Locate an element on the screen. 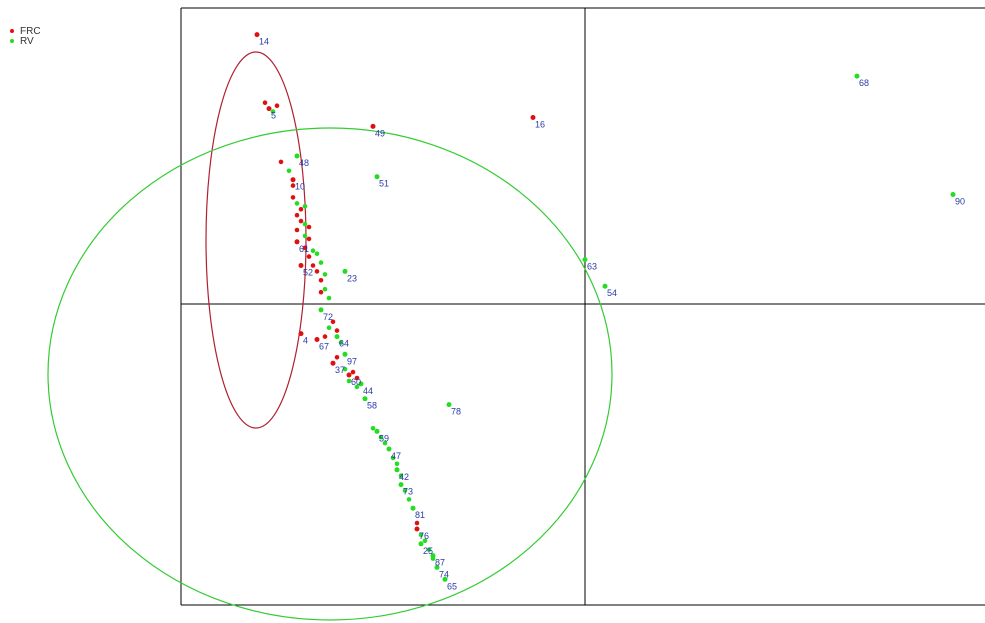  legend-label-frc: FRC is located at coordinates (30, 31).